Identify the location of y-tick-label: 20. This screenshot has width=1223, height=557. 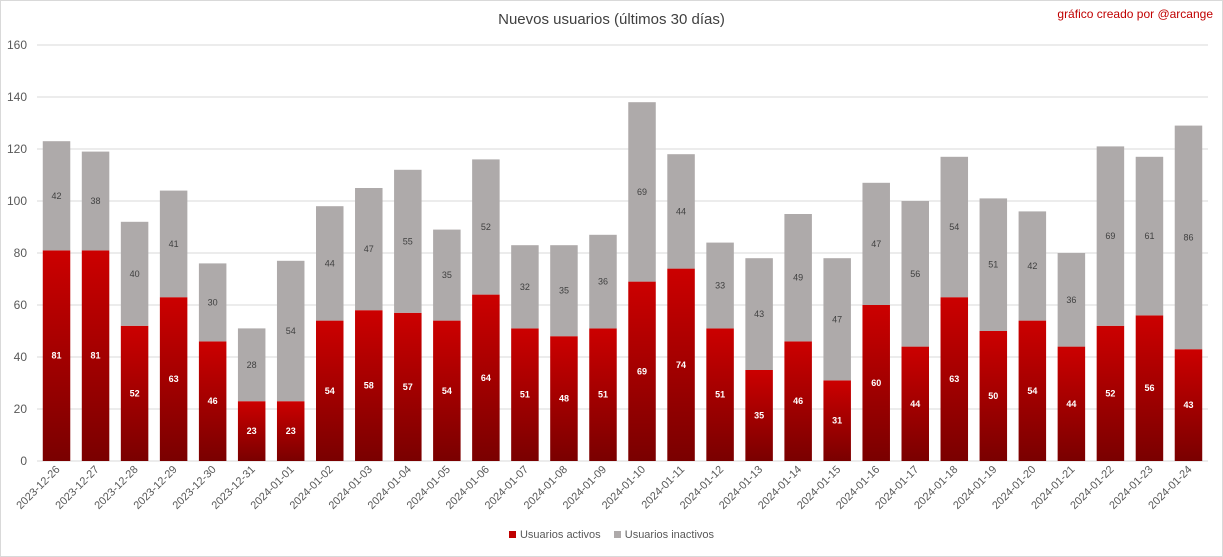
(21, 409).